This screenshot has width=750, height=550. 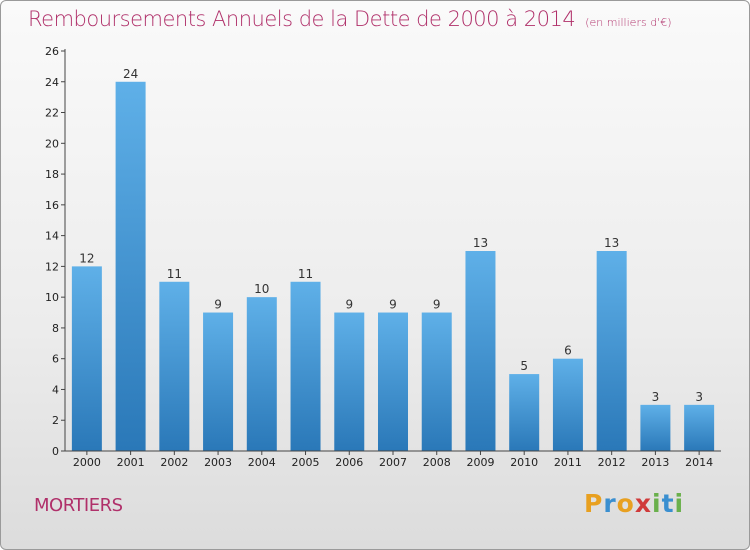 What do you see at coordinates (174, 462) in the screenshot?
I see `x-tick-label: 2002` at bounding box center [174, 462].